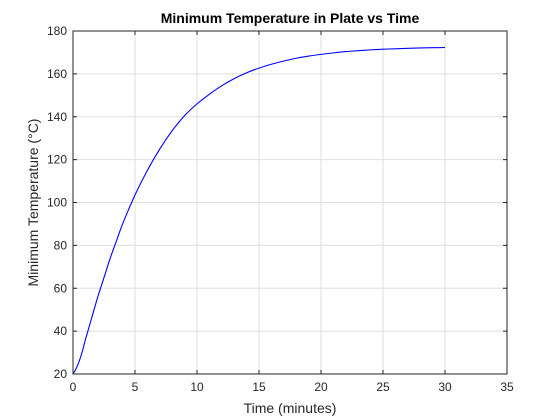 The image size is (560, 420). Describe the element at coordinates (57, 117) in the screenshot. I see `y-tick-label: 140` at that location.